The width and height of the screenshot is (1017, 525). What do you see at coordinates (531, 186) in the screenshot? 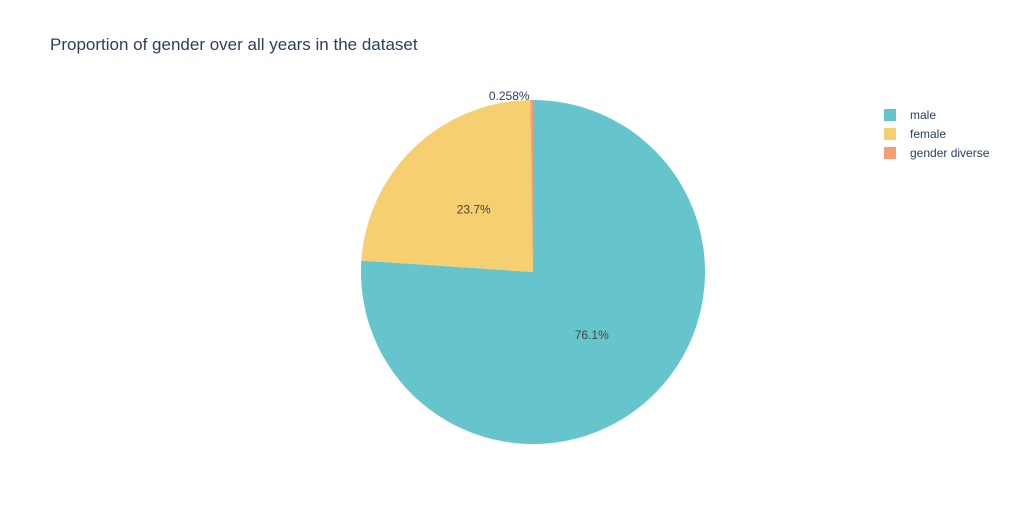
I see `pie-slice-gender-diverse` at bounding box center [531, 186].